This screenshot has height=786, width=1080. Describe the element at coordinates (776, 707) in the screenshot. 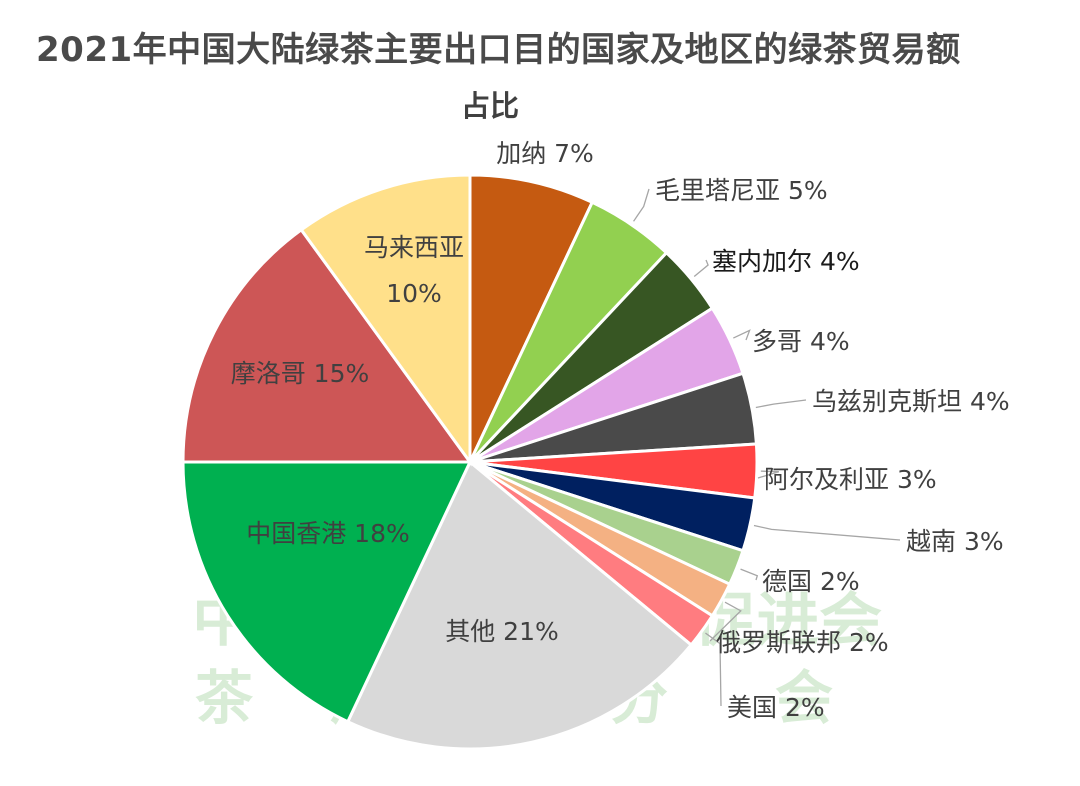

I see `slice-label-10: 美国 2%` at that location.